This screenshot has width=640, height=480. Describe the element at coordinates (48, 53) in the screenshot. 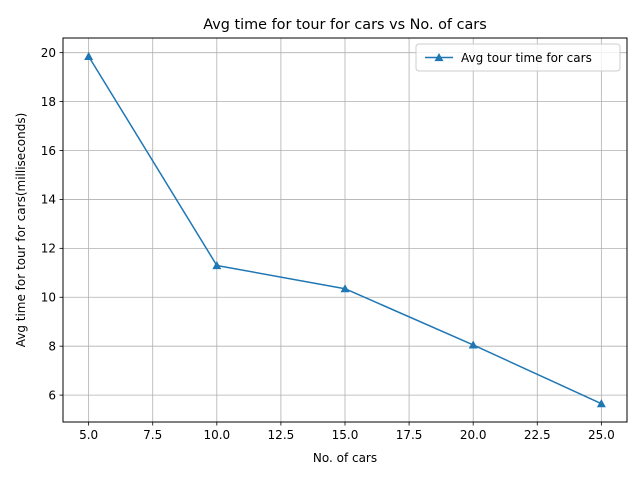

I see `y-tick-label: 20` at that location.